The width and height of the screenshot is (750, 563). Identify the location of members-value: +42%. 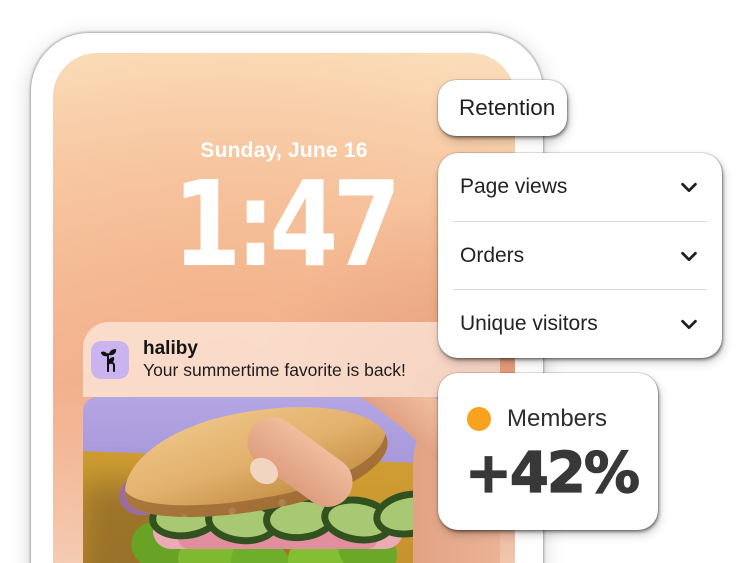
(552, 473).